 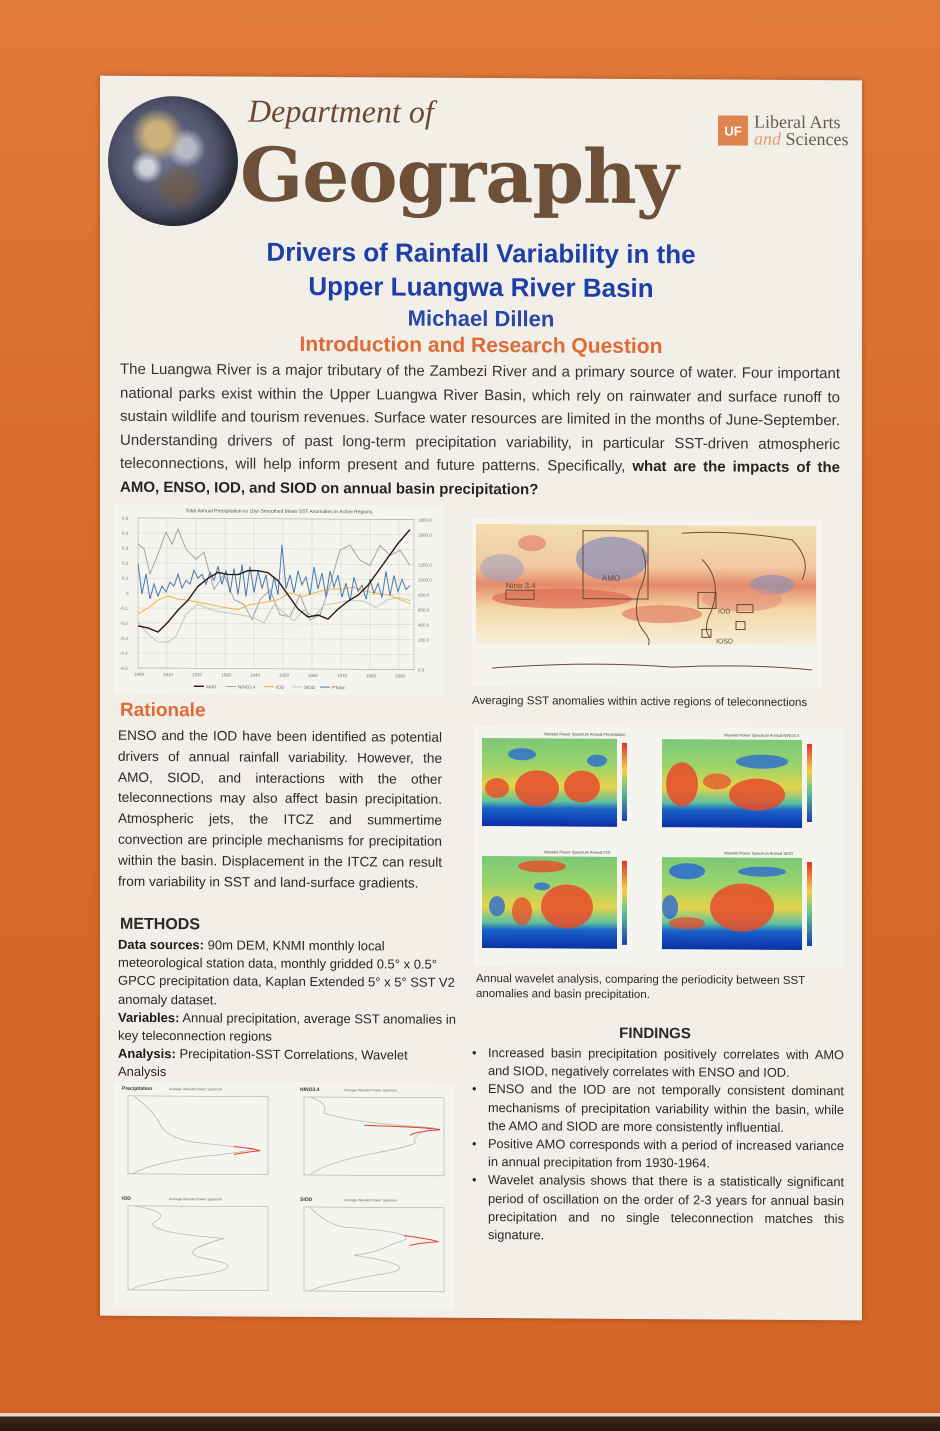 What do you see at coordinates (425, 520) in the screenshot?
I see `svg-text: 1800.0` at bounding box center [425, 520].